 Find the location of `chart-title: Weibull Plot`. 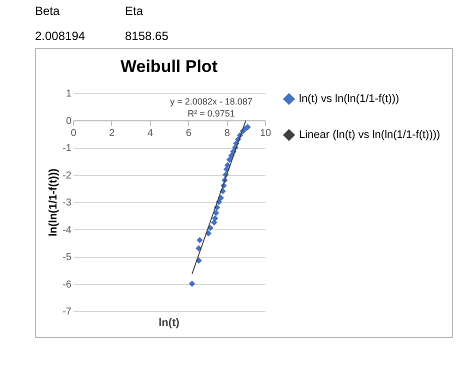

chart-title: Weibull Plot is located at coordinates (169, 66).